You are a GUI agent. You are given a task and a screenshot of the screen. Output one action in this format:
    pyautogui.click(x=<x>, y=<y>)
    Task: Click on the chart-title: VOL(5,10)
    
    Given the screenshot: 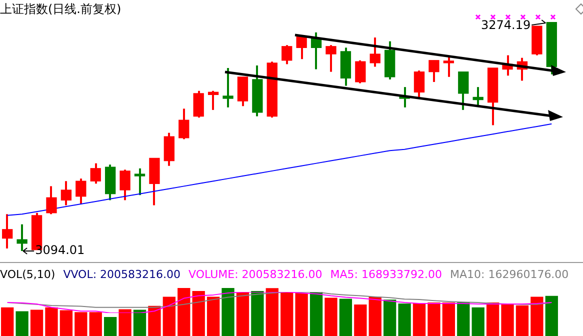 What is the action you would take?
    pyautogui.click(x=28, y=274)
    